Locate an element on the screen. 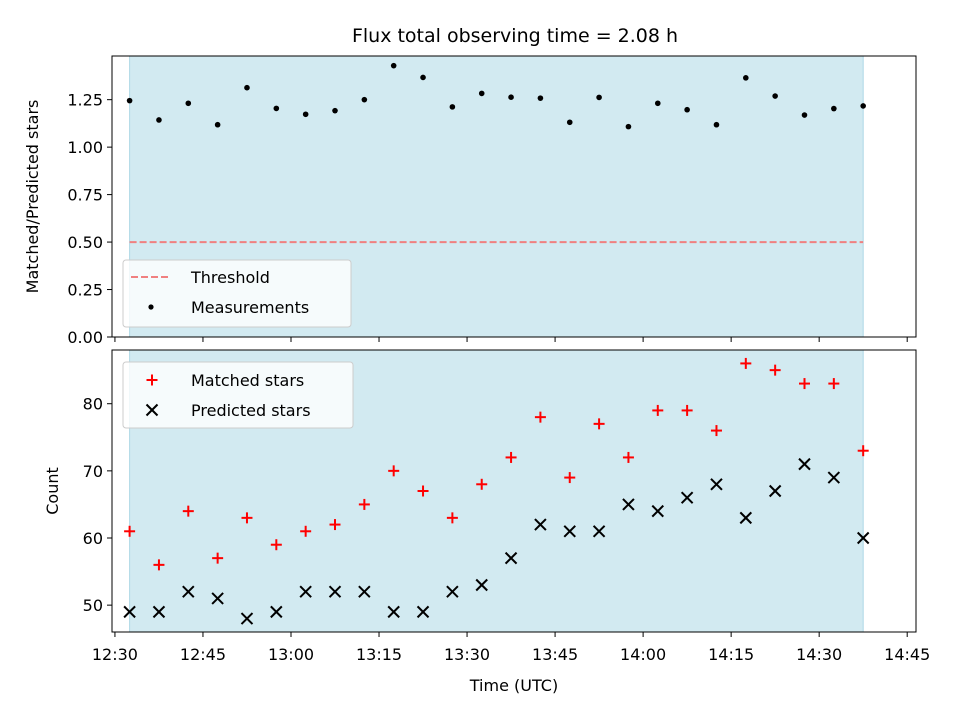 The image size is (960, 720). matched-legend-label: Matched stars is located at coordinates (247, 380).